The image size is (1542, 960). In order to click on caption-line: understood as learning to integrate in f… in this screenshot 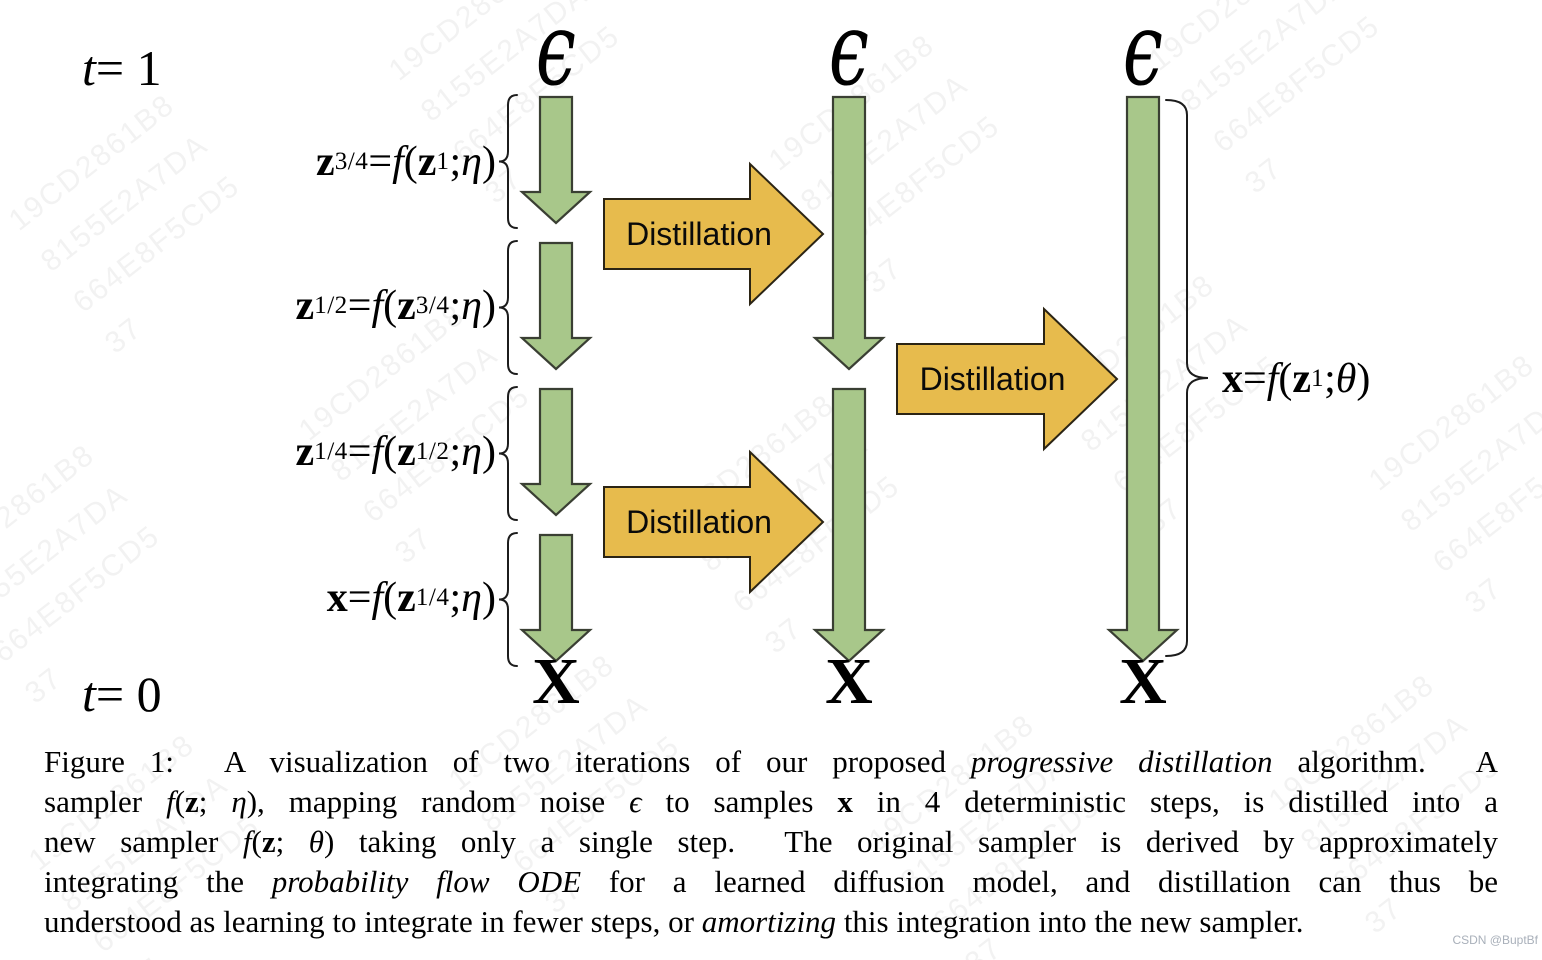, I will do `click(771, 922)`.